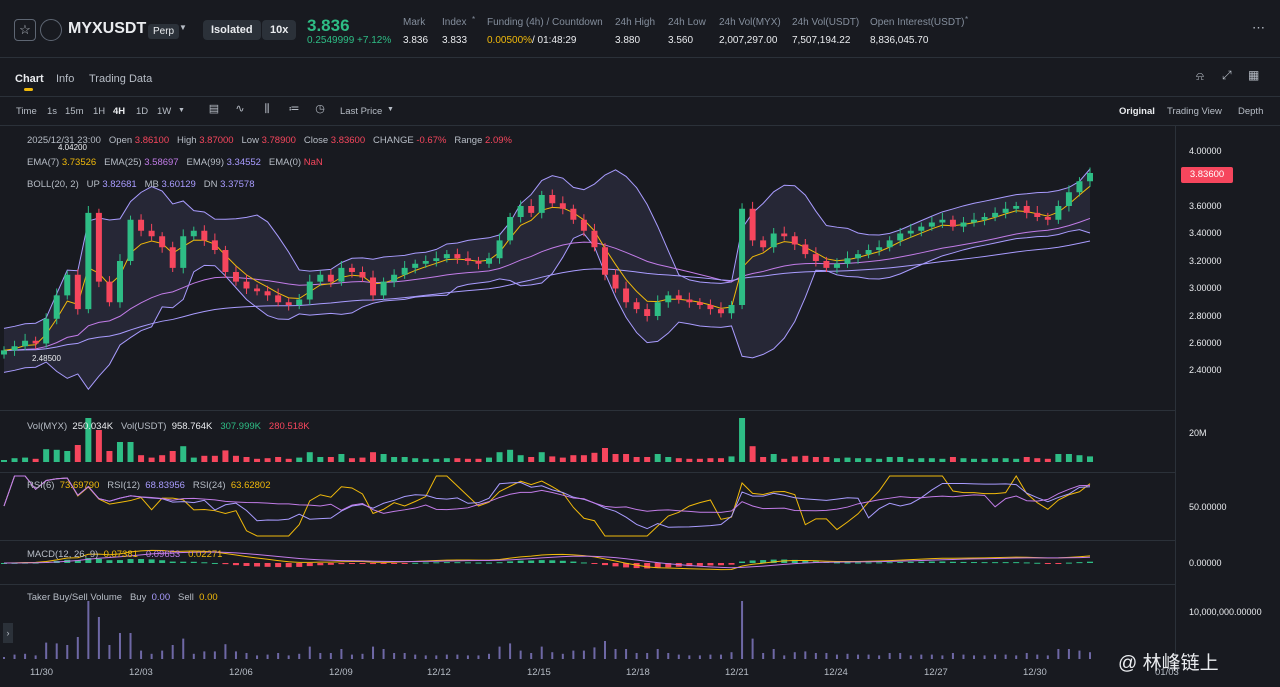 This screenshot has width=1280, height=687. I want to click on view-trading-view: Trading View, so click(1194, 111).